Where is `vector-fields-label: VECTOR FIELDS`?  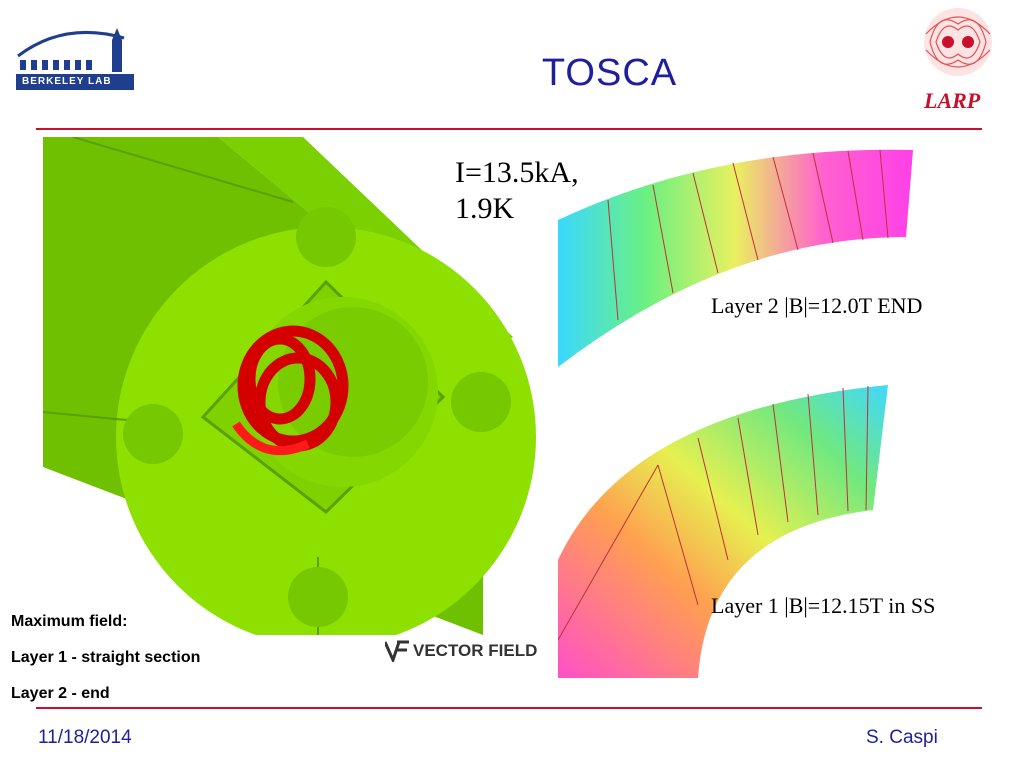 vector-fields-label: VECTOR FIELDS is located at coordinates (475, 650).